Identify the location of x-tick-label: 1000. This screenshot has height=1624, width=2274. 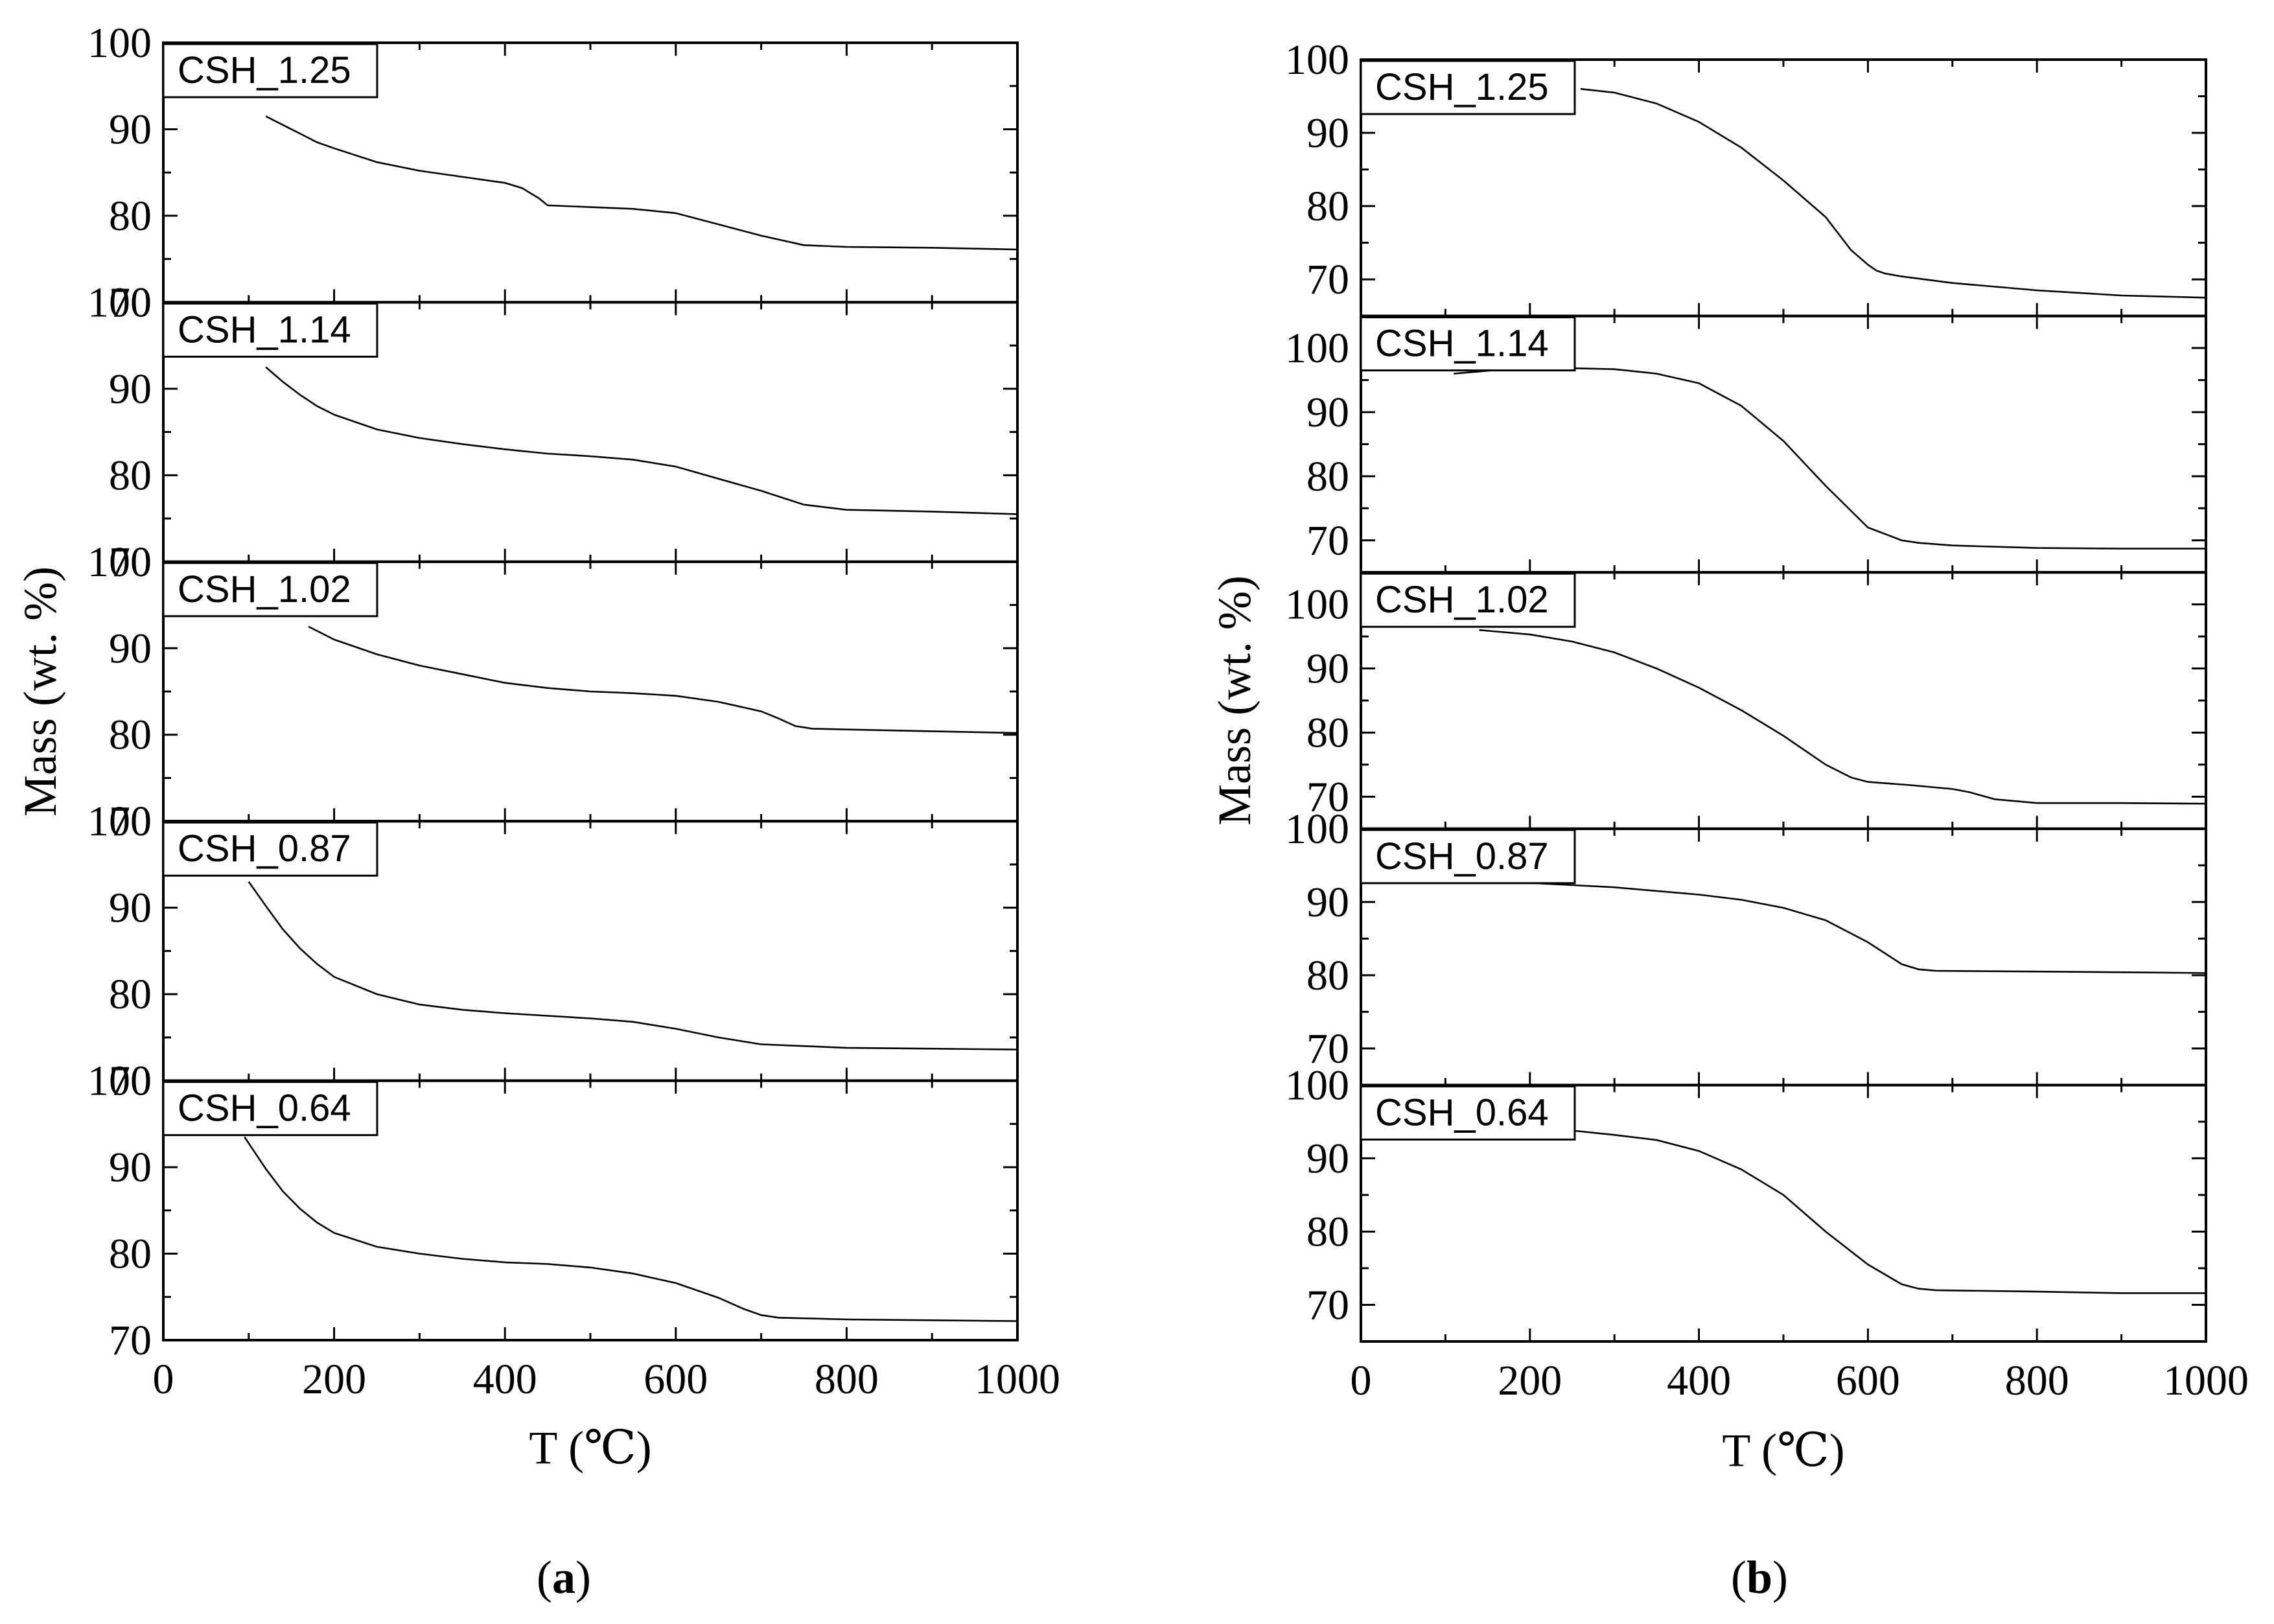
(1017, 1379).